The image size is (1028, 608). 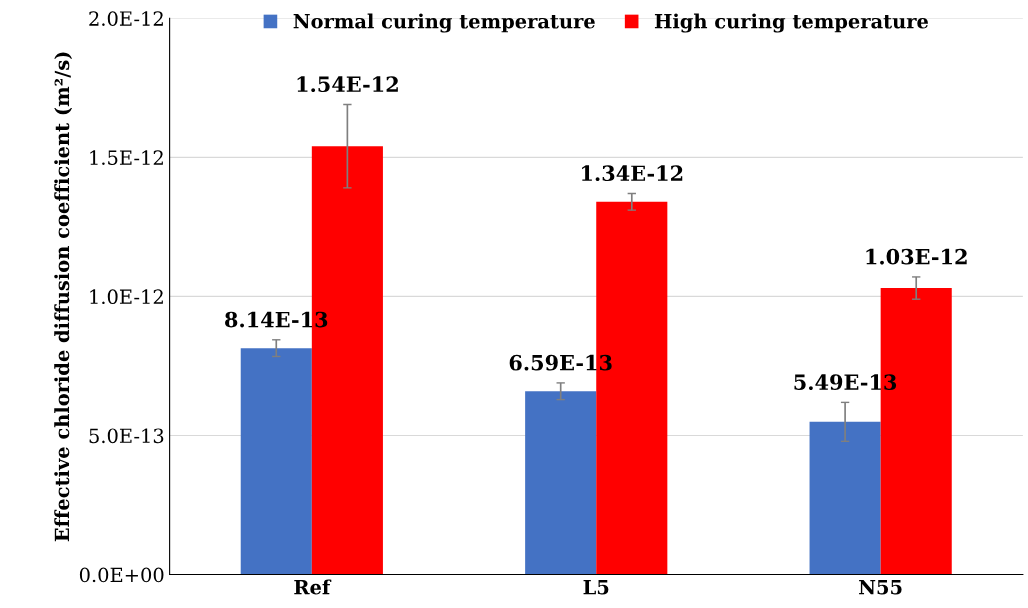 What do you see at coordinates (121, 575) in the screenshot?
I see `y-tick-label: 0.0E+00` at bounding box center [121, 575].